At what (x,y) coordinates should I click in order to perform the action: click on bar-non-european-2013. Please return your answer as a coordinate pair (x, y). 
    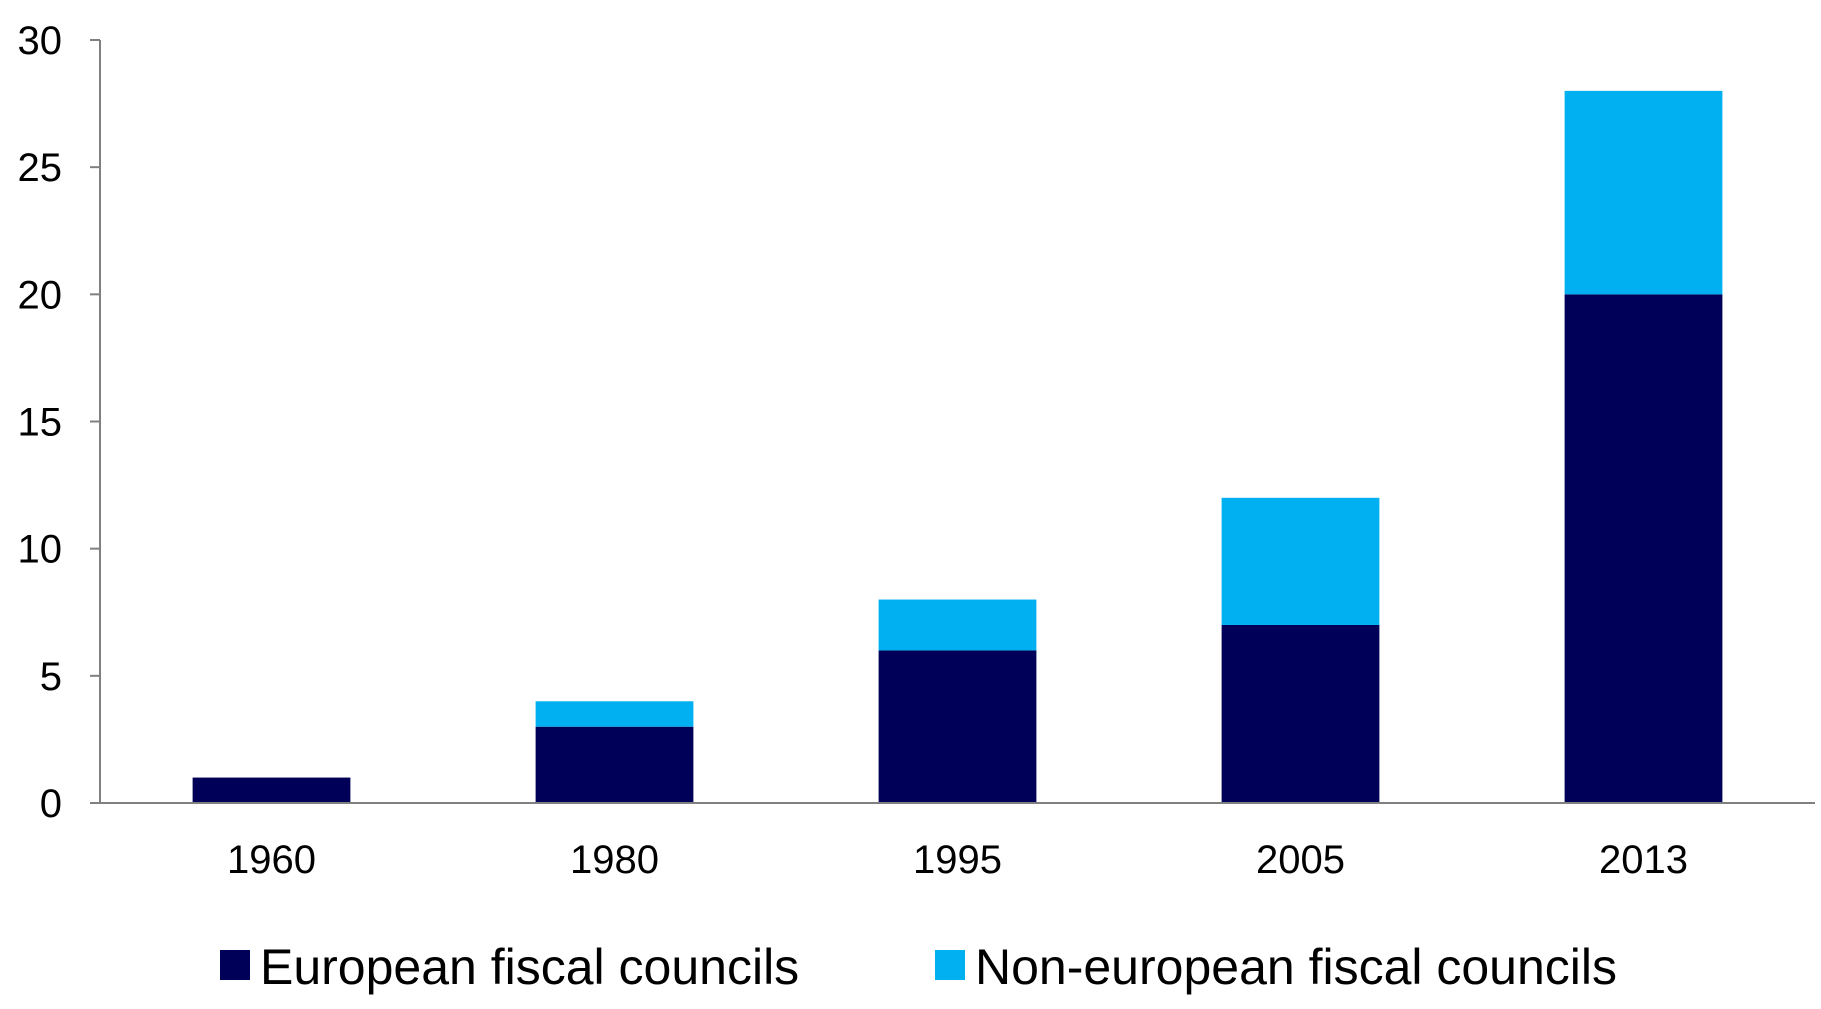
    Looking at the image, I should click on (1643, 192).